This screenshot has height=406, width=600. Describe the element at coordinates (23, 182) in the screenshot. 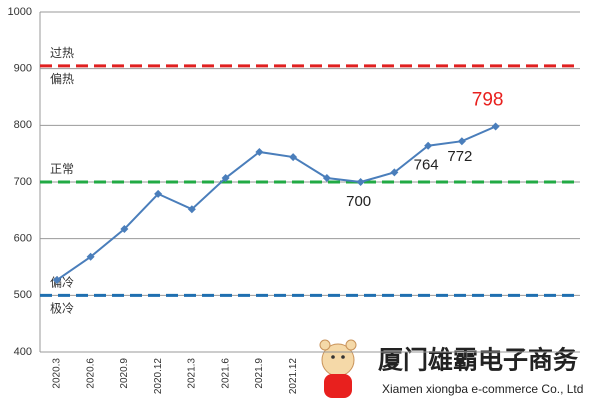

I see `y-tick-label: 700` at that location.